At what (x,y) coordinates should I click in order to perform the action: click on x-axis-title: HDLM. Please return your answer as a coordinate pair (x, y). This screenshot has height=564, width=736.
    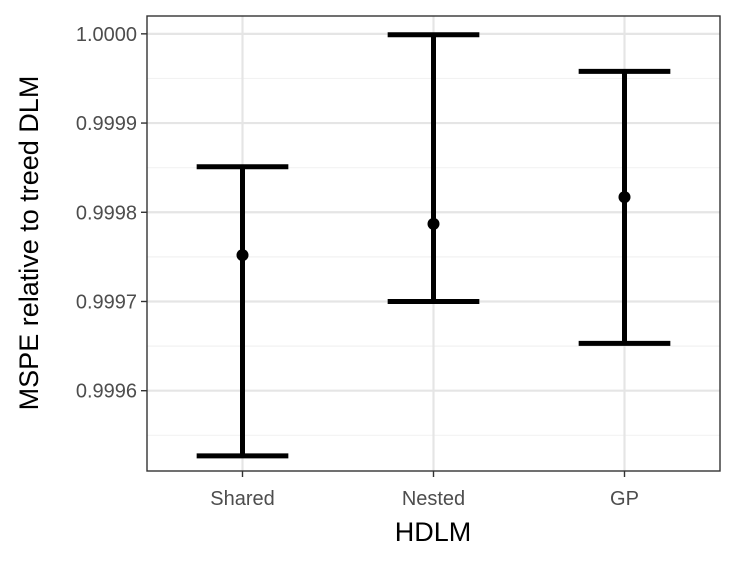
    Looking at the image, I should click on (433, 532).